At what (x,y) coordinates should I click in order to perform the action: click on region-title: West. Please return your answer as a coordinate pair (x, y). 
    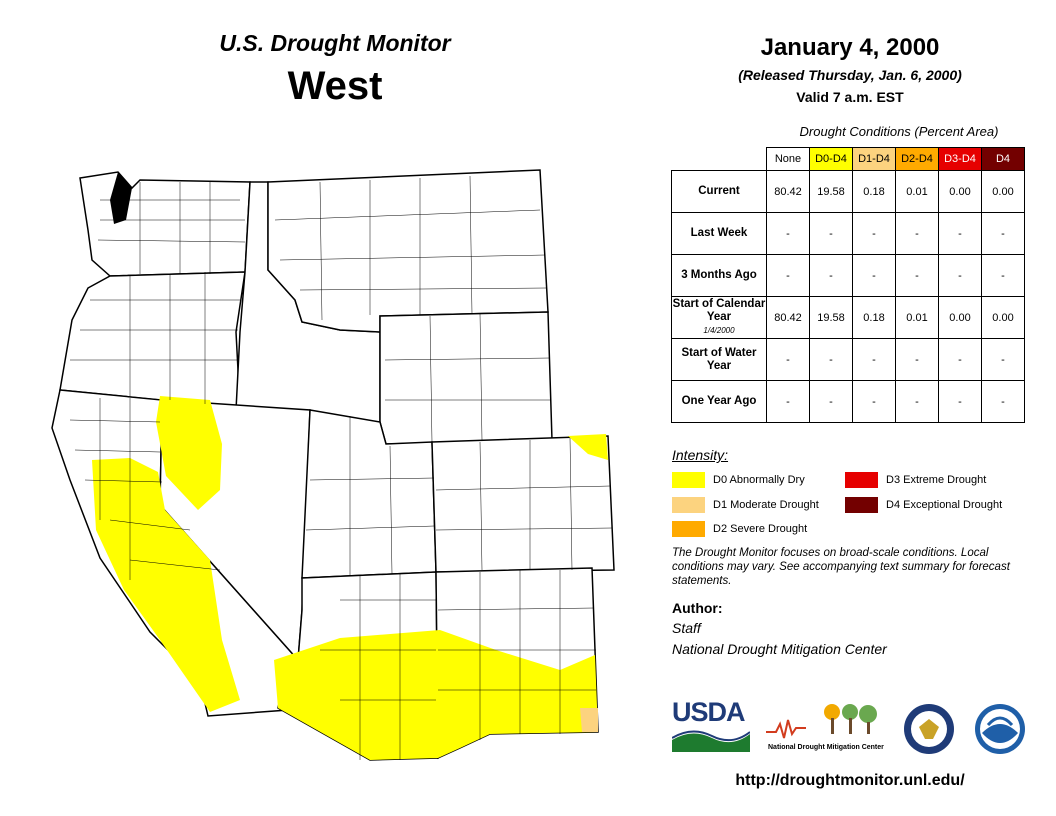
    Looking at the image, I should click on (335, 86).